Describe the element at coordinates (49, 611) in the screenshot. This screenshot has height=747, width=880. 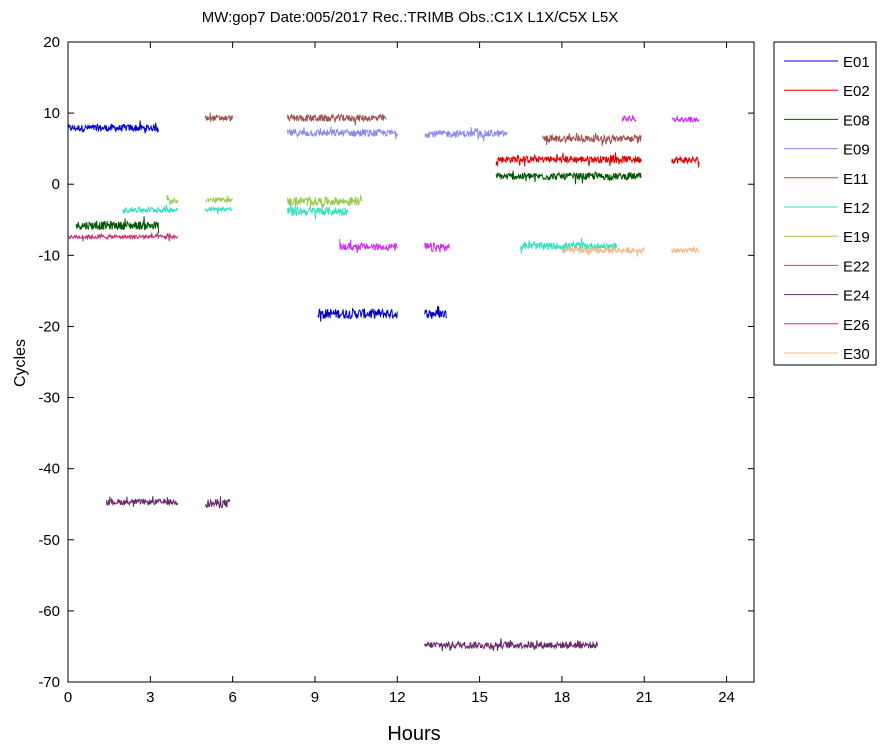
I see `y-tick-label: -60` at that location.